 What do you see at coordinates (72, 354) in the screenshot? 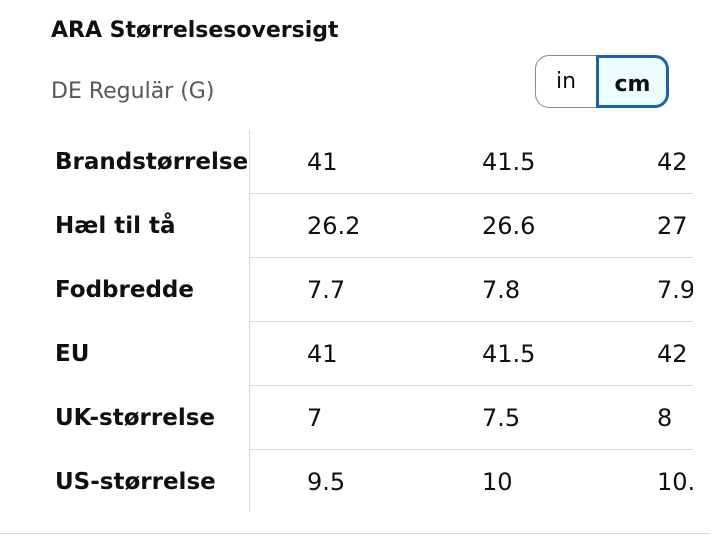
I see `row-label: EU` at bounding box center [72, 354].